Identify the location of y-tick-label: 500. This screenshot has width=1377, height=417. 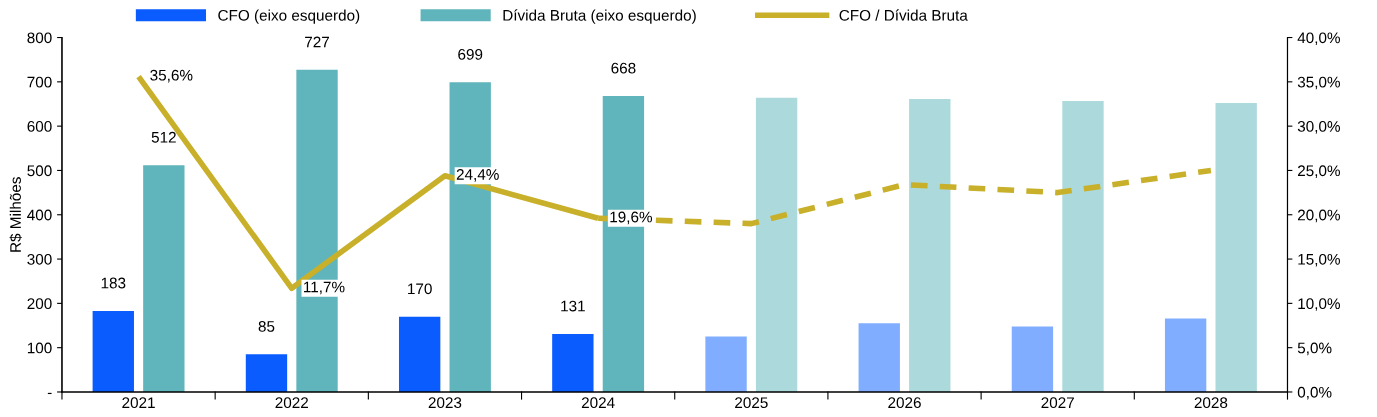
(39, 171).